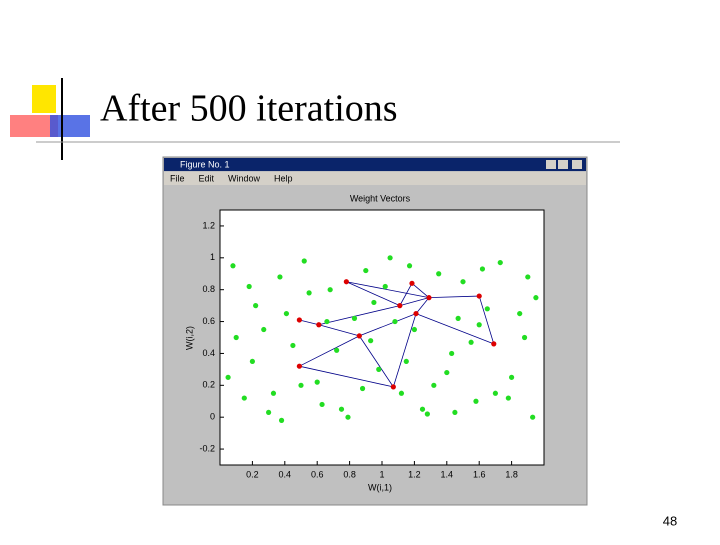 The width and height of the screenshot is (720, 545). I want to click on deco-yellow, so click(44, 99).